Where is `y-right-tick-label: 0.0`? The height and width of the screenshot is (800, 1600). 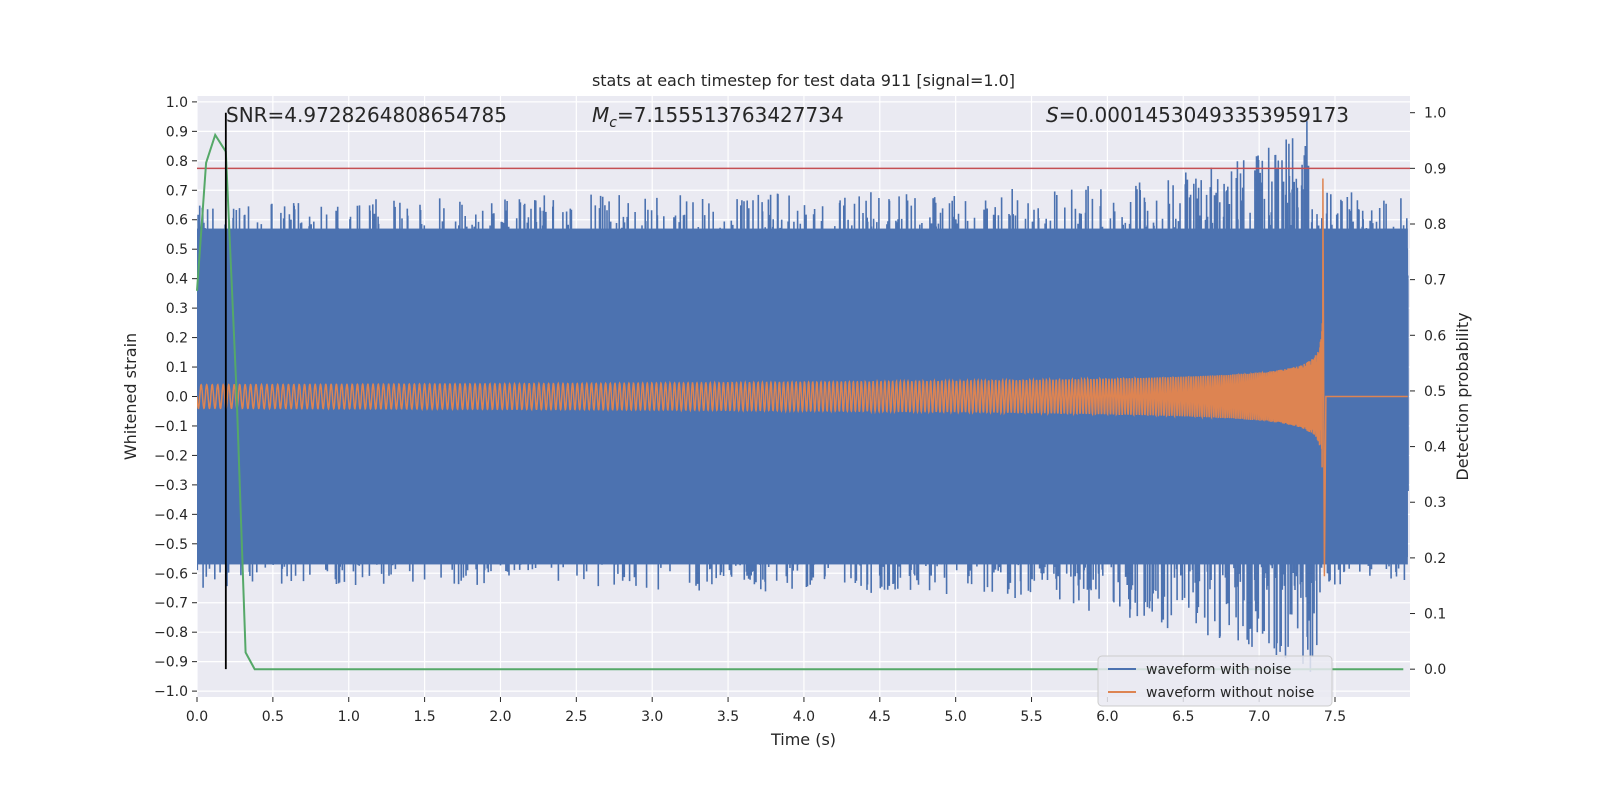 y-right-tick-label: 0.0 is located at coordinates (1435, 670).